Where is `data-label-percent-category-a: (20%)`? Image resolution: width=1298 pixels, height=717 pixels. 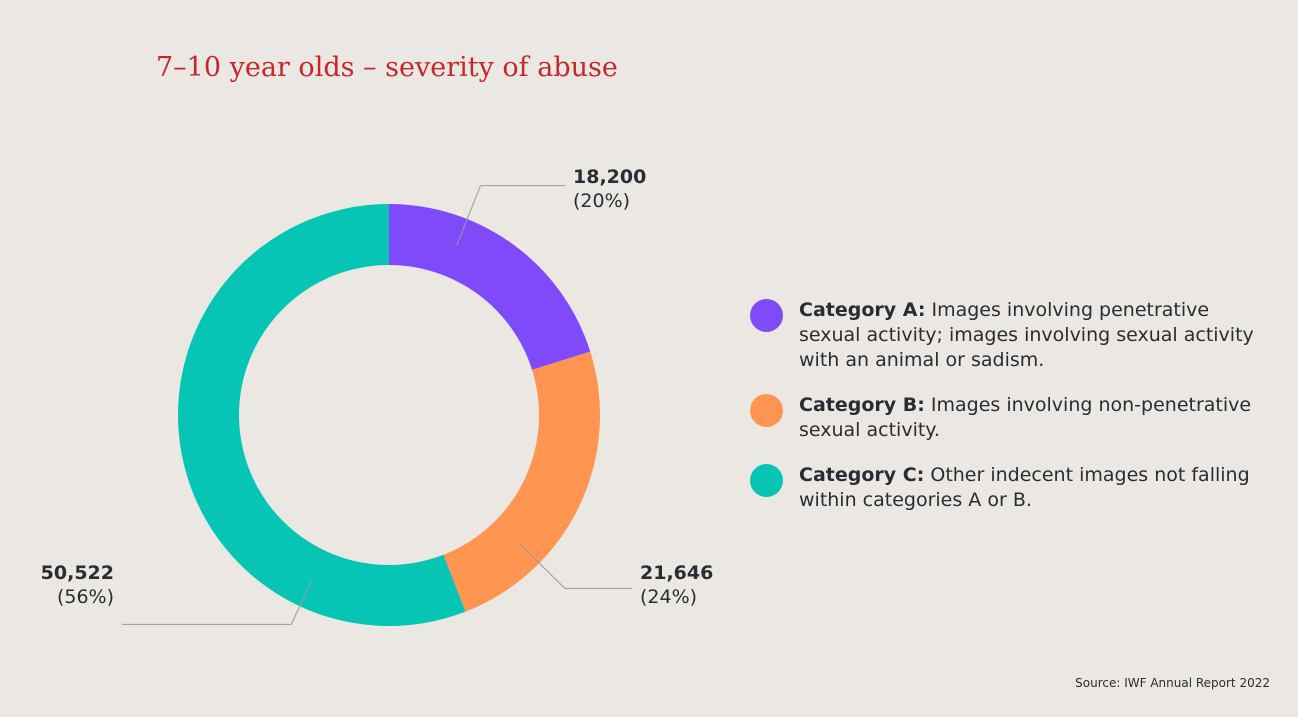
data-label-percent-category-a: (20%) is located at coordinates (601, 201).